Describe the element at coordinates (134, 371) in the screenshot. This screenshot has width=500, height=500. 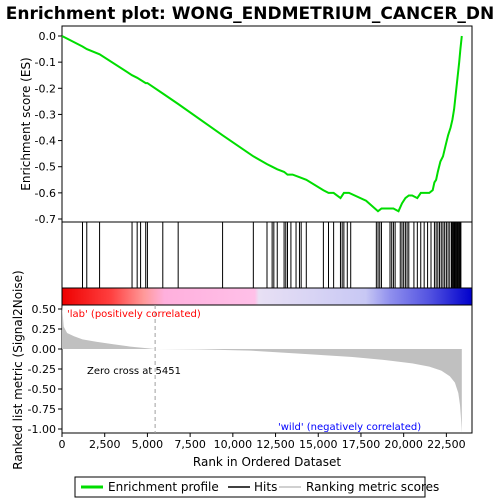
I see `zero-cross-label: Zero cross at 5451` at that location.